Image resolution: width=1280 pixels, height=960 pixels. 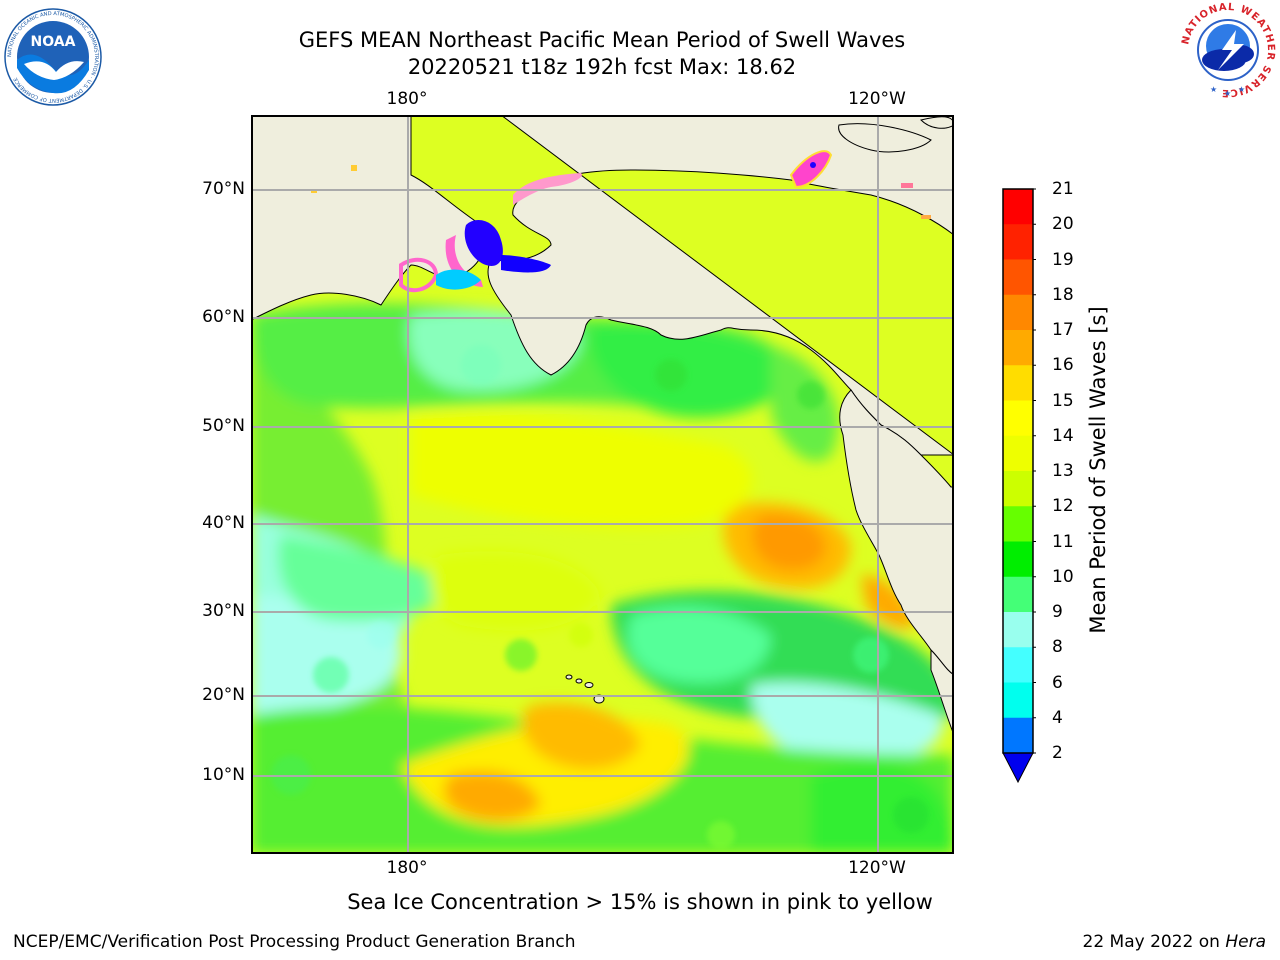 What do you see at coordinates (1063, 435) in the screenshot?
I see `colorbar-tick-label: 14` at bounding box center [1063, 435].